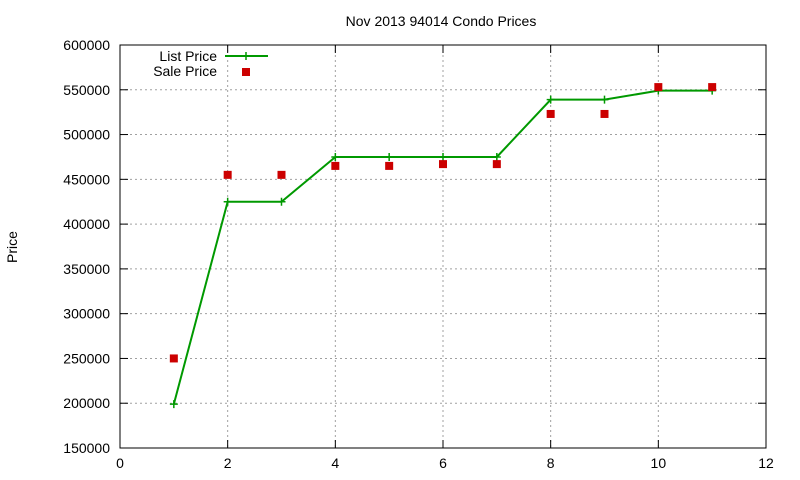 The image size is (800, 480). I want to click on x-tick-label: 2, so click(228, 463).